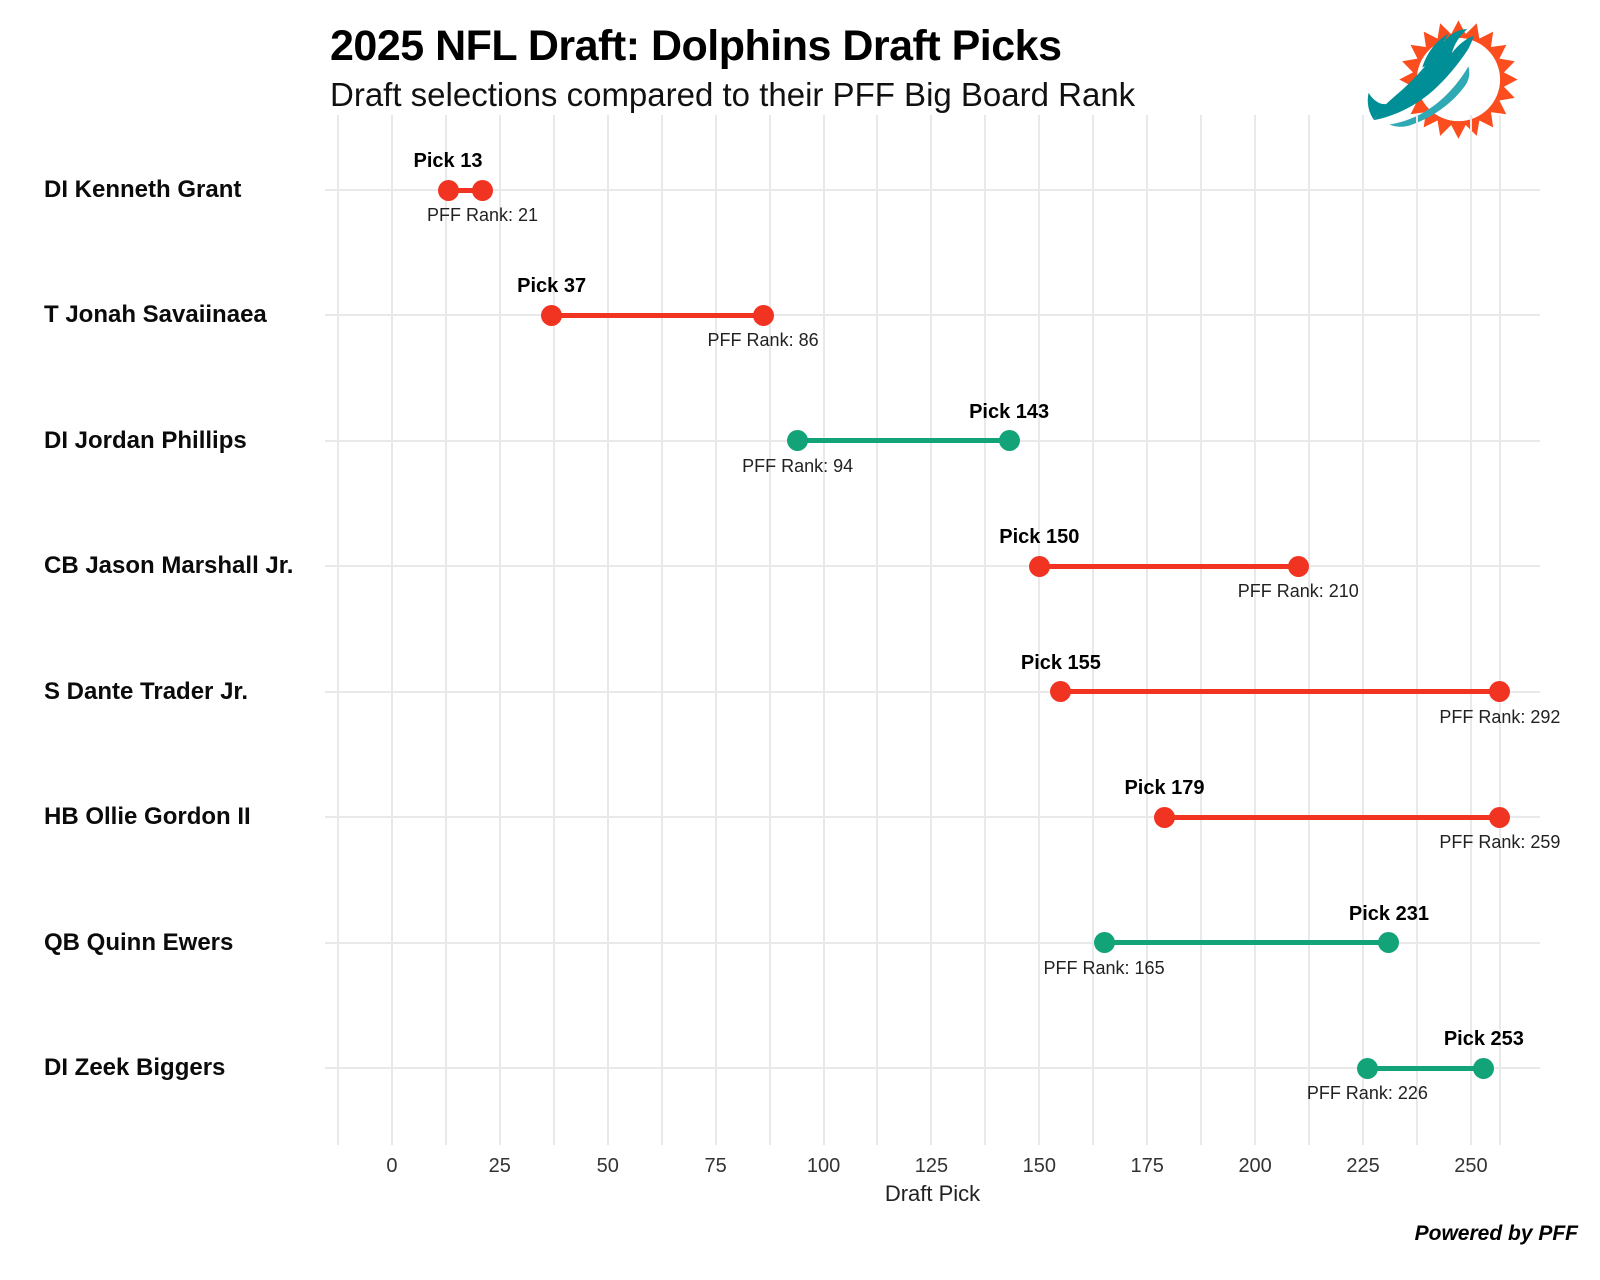 The width and height of the screenshot is (1600, 1280). I want to click on pick-label: Pick 253, so click(1483, 1039).